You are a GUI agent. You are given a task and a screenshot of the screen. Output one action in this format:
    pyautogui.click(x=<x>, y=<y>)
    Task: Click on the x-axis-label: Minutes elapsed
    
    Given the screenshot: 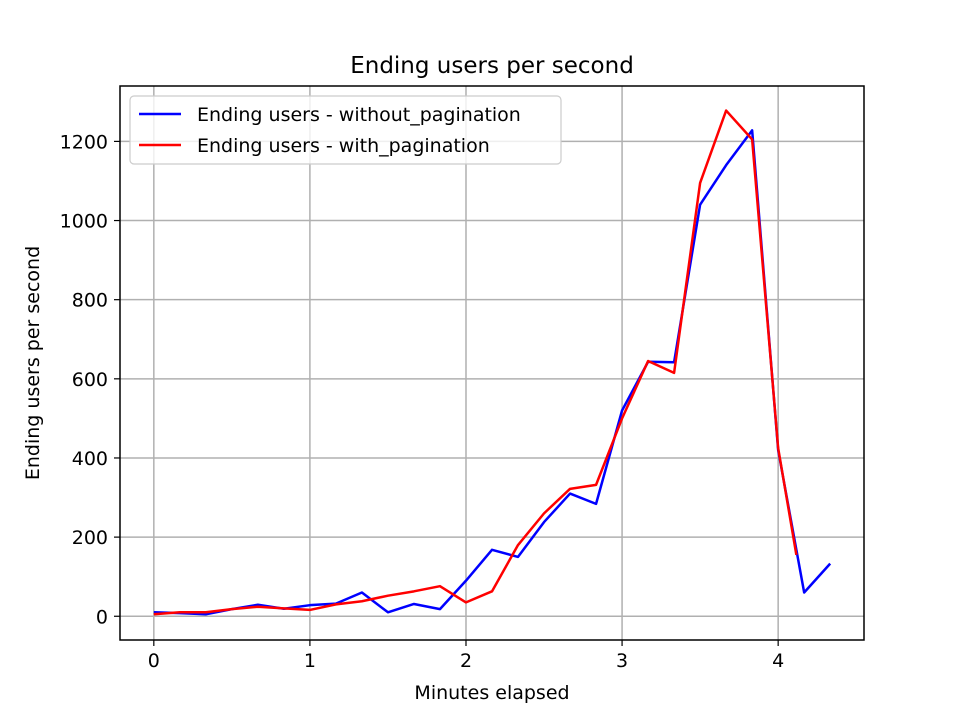 What is the action you would take?
    pyautogui.click(x=491, y=693)
    